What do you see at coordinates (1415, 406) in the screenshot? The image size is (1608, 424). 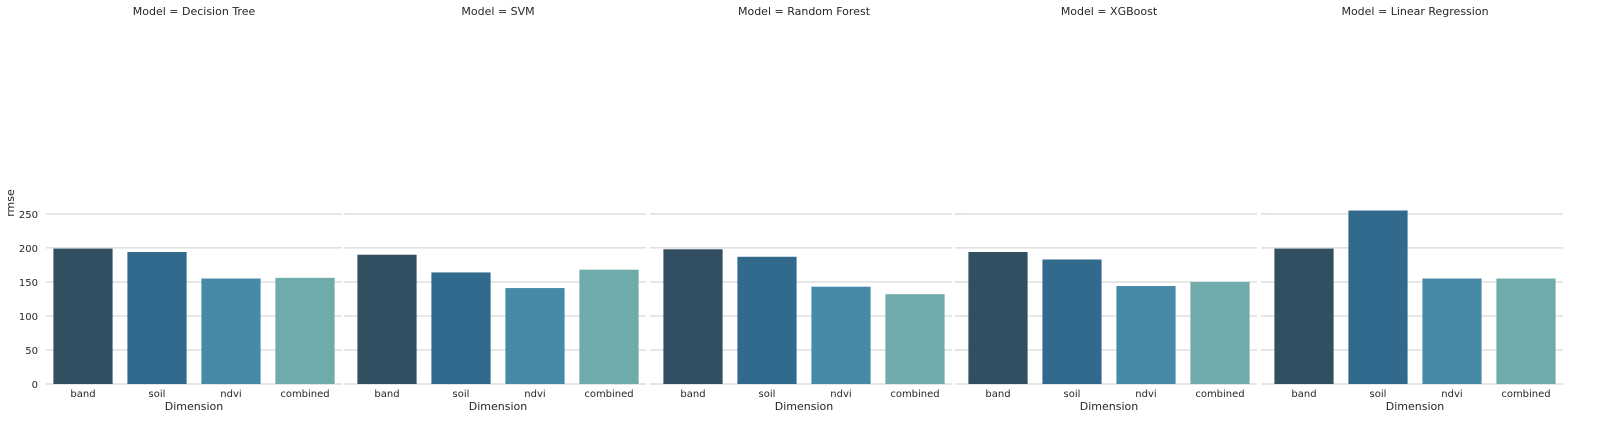 I see `x-axis-label-linear-regression: Dimension` at bounding box center [1415, 406].